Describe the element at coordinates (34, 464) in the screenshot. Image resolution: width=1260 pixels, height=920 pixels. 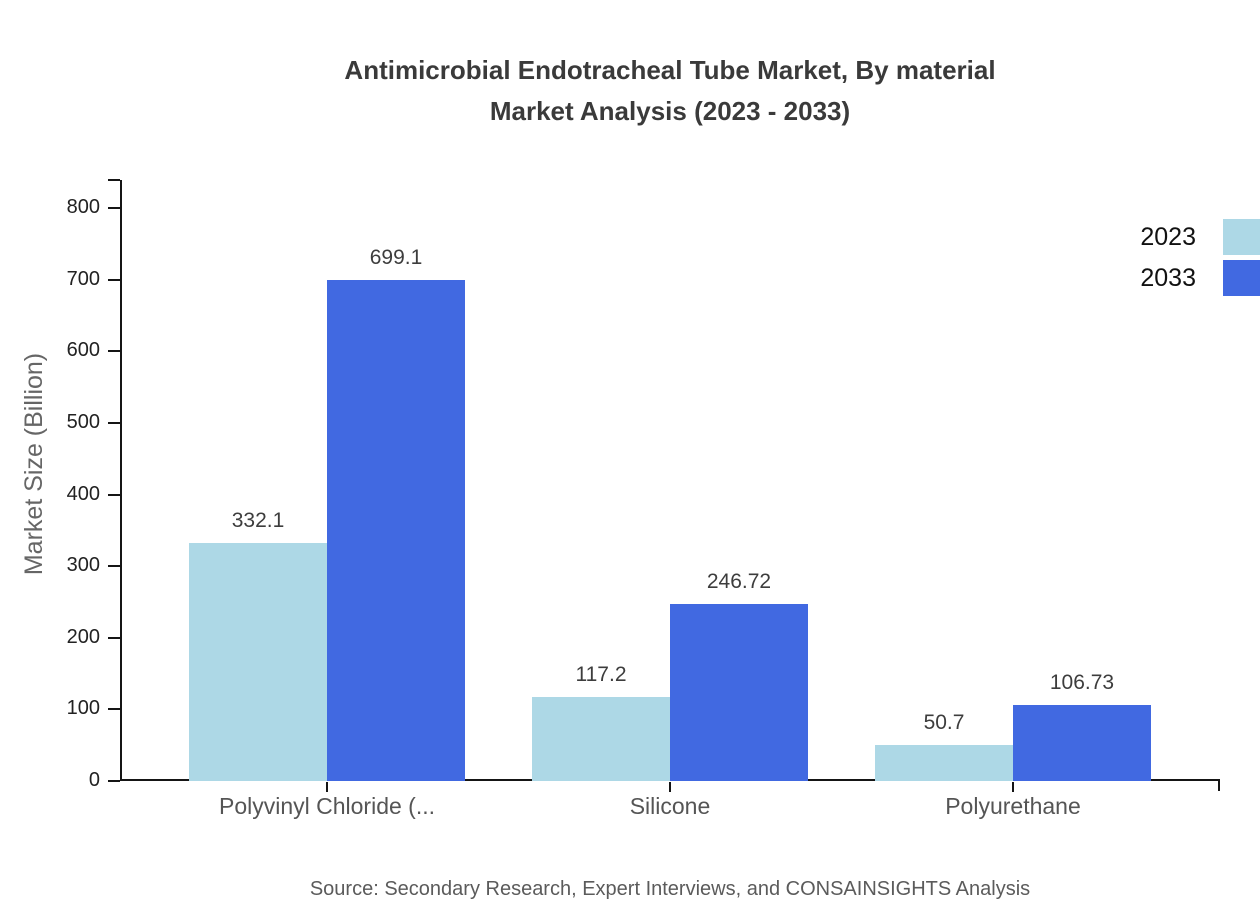
I see `y-axis-title: Market Size (Billion)` at that location.